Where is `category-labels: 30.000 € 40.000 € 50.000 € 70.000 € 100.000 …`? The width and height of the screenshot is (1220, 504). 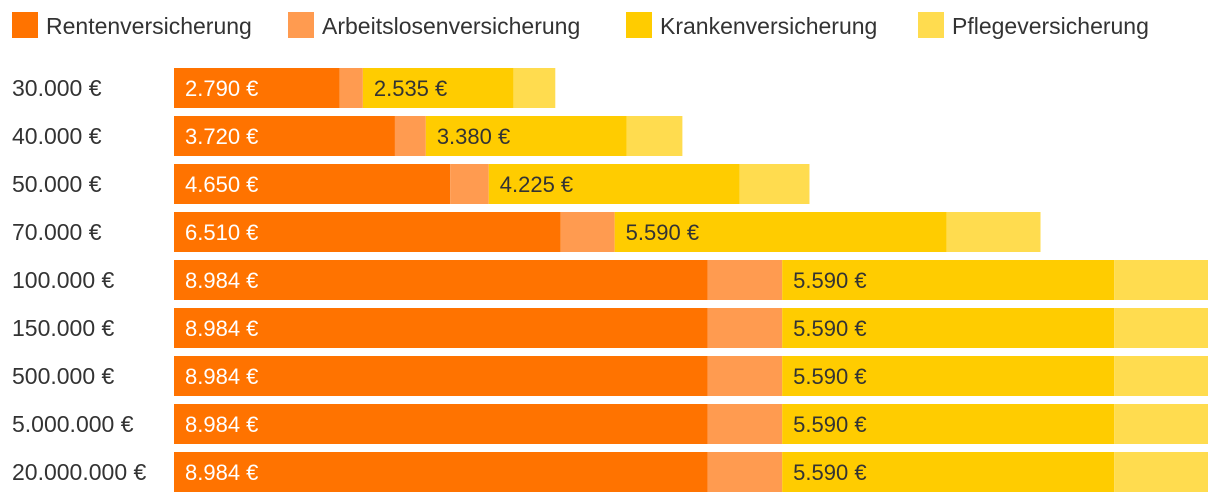 category-labels: 30.000 € 40.000 € 50.000 € 70.000 € 100.000 … is located at coordinates (79, 280).